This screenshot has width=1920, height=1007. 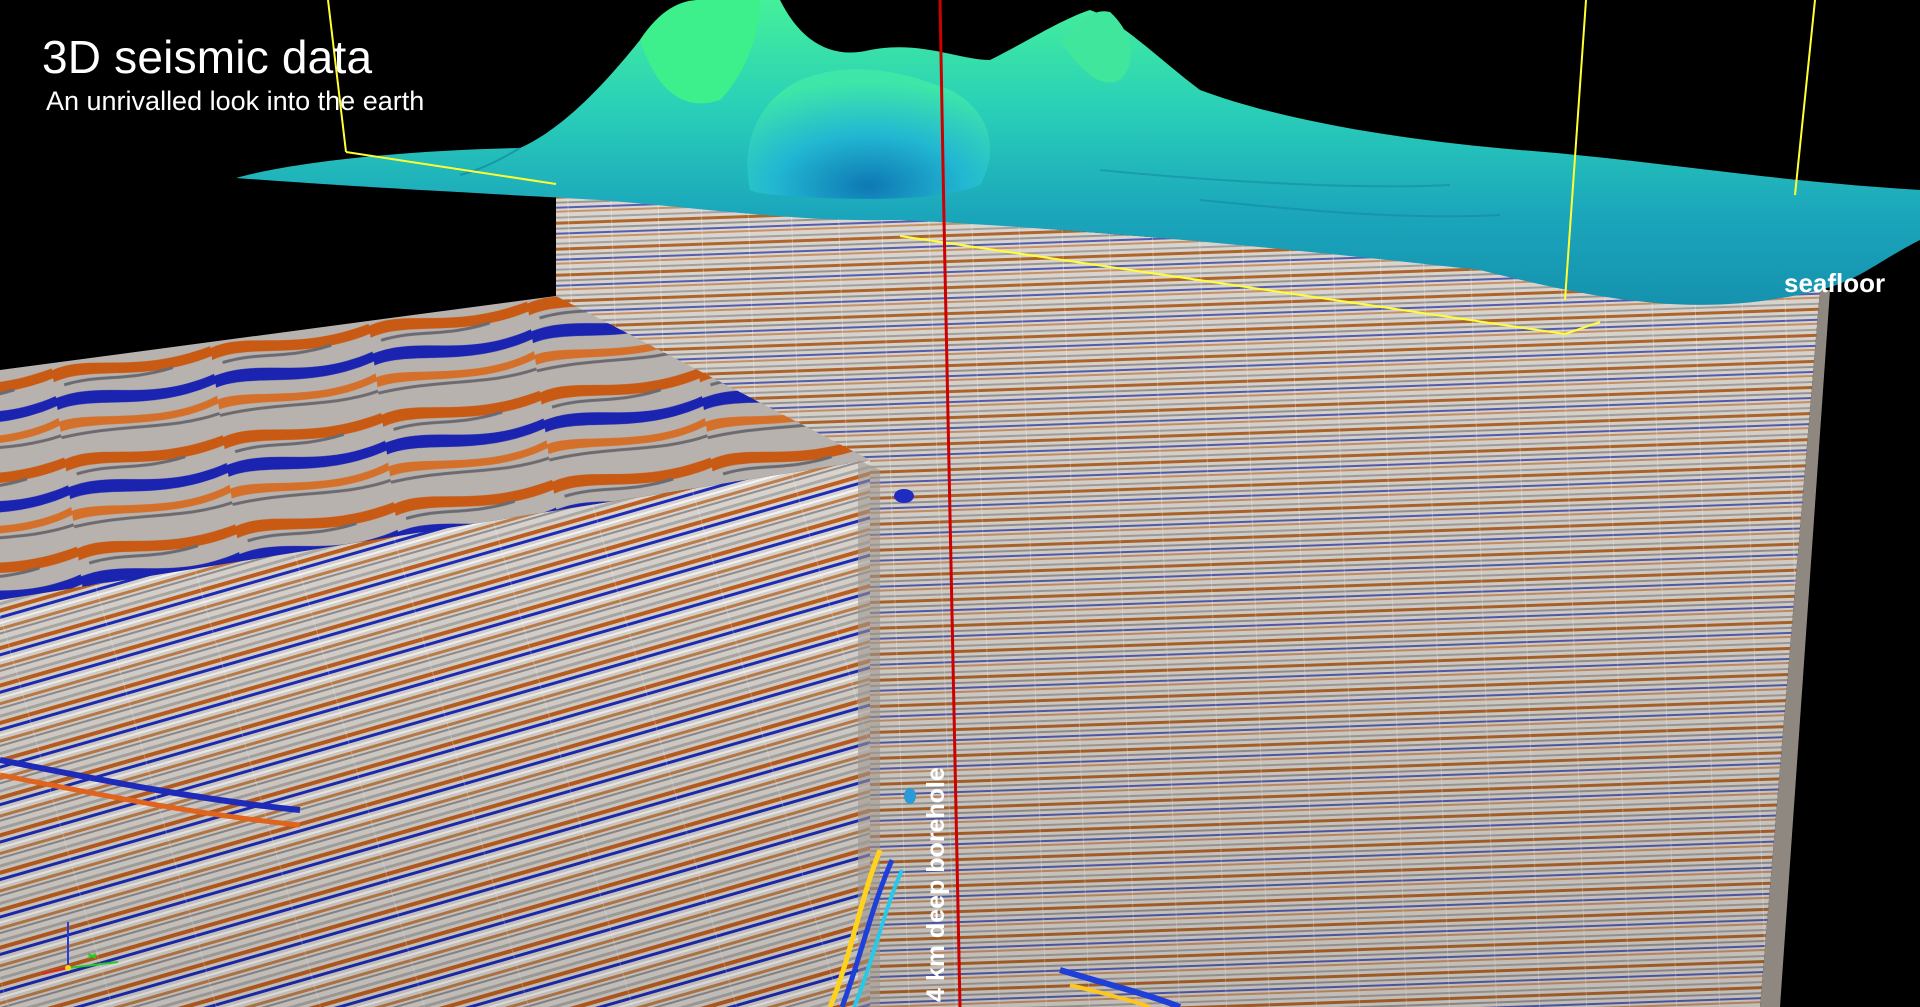 I want to click on seismic-right-face, so click(x=1795, y=648).